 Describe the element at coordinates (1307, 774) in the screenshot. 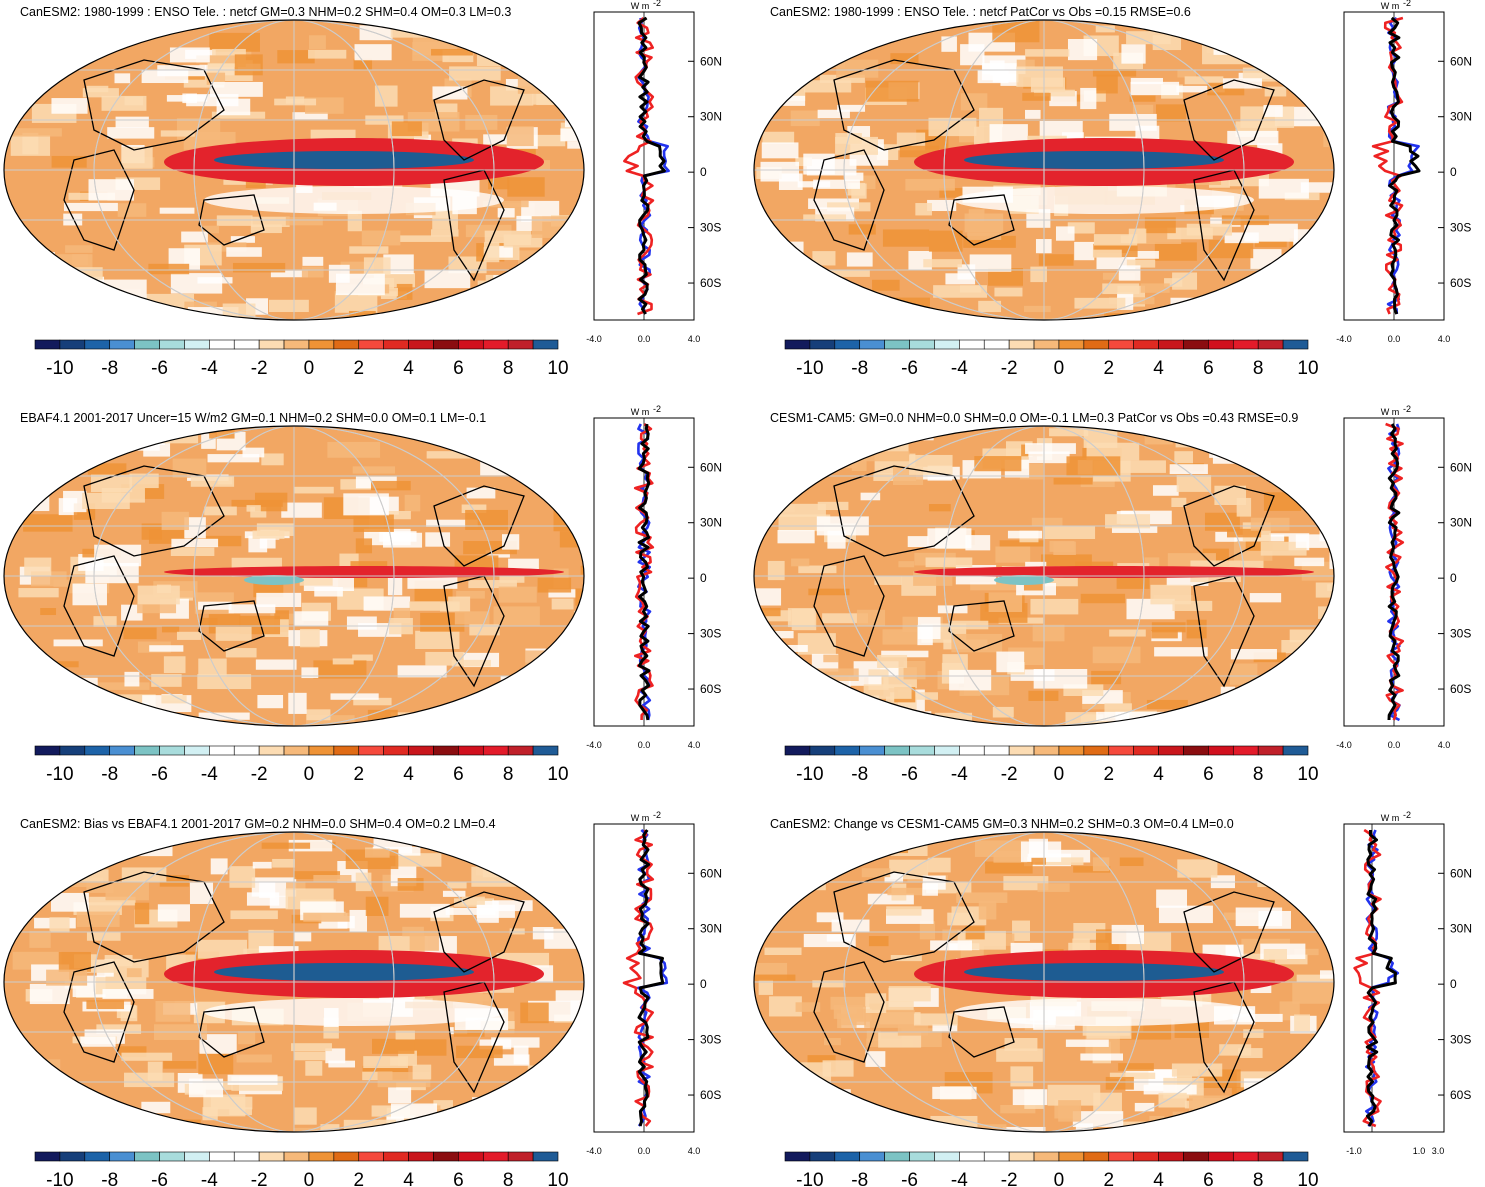

I see `colorbar-label: 10` at that location.